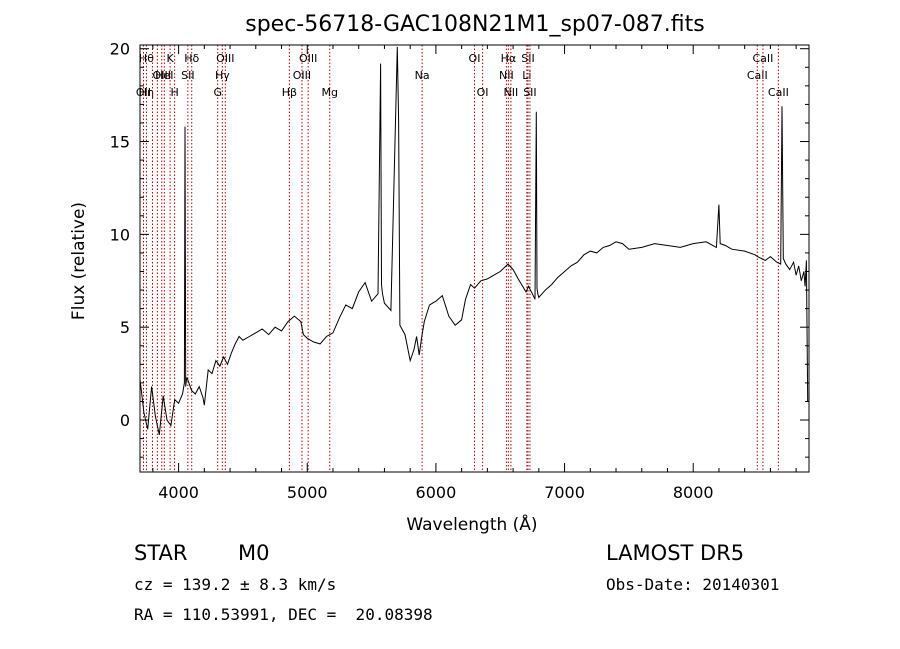  I want to click on line-label: HeI, so click(164, 75).